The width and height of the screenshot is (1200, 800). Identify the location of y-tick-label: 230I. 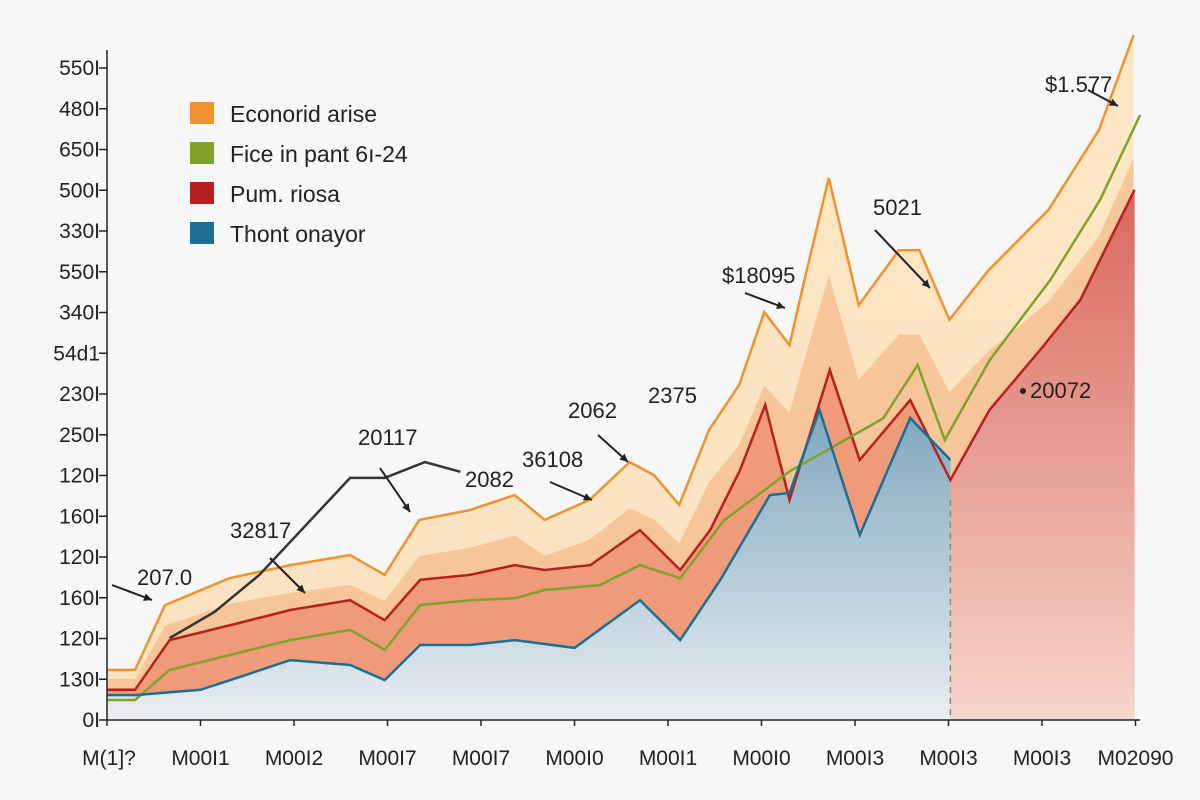
(79, 394).